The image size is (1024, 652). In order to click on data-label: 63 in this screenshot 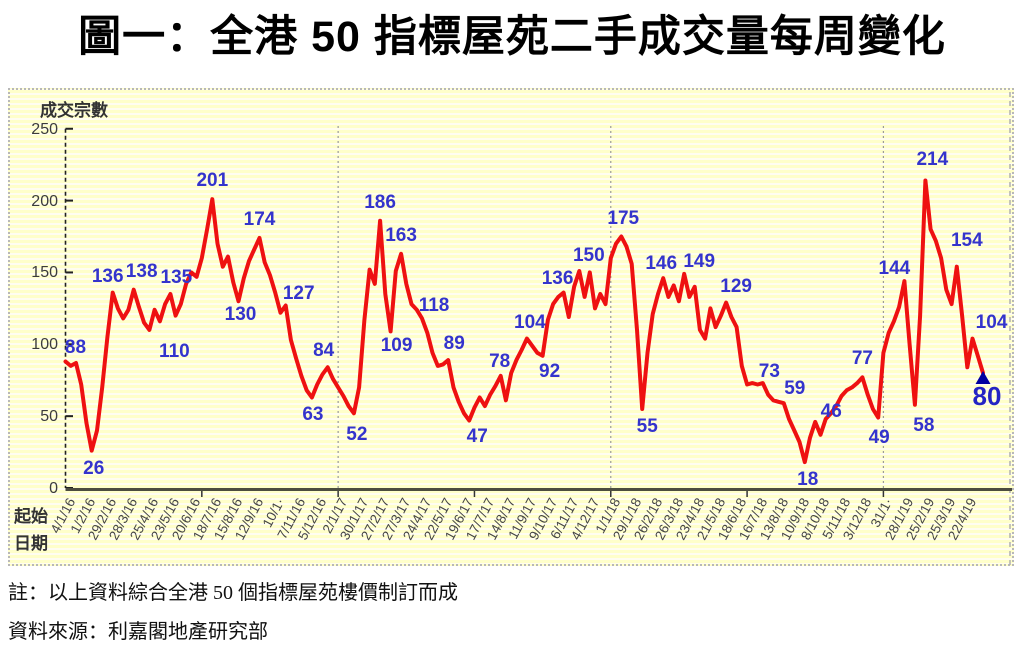, I will do `click(313, 415)`.